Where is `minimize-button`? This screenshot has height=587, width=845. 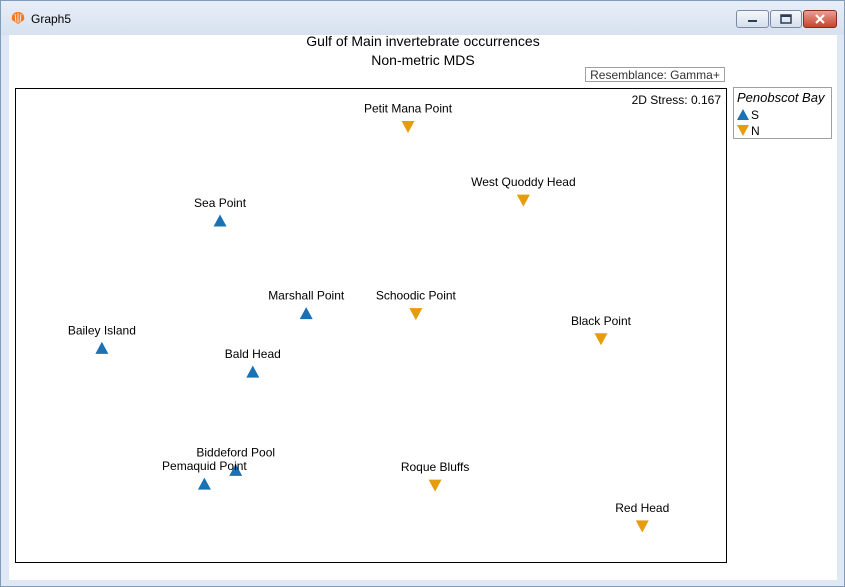 minimize-button is located at coordinates (752, 19).